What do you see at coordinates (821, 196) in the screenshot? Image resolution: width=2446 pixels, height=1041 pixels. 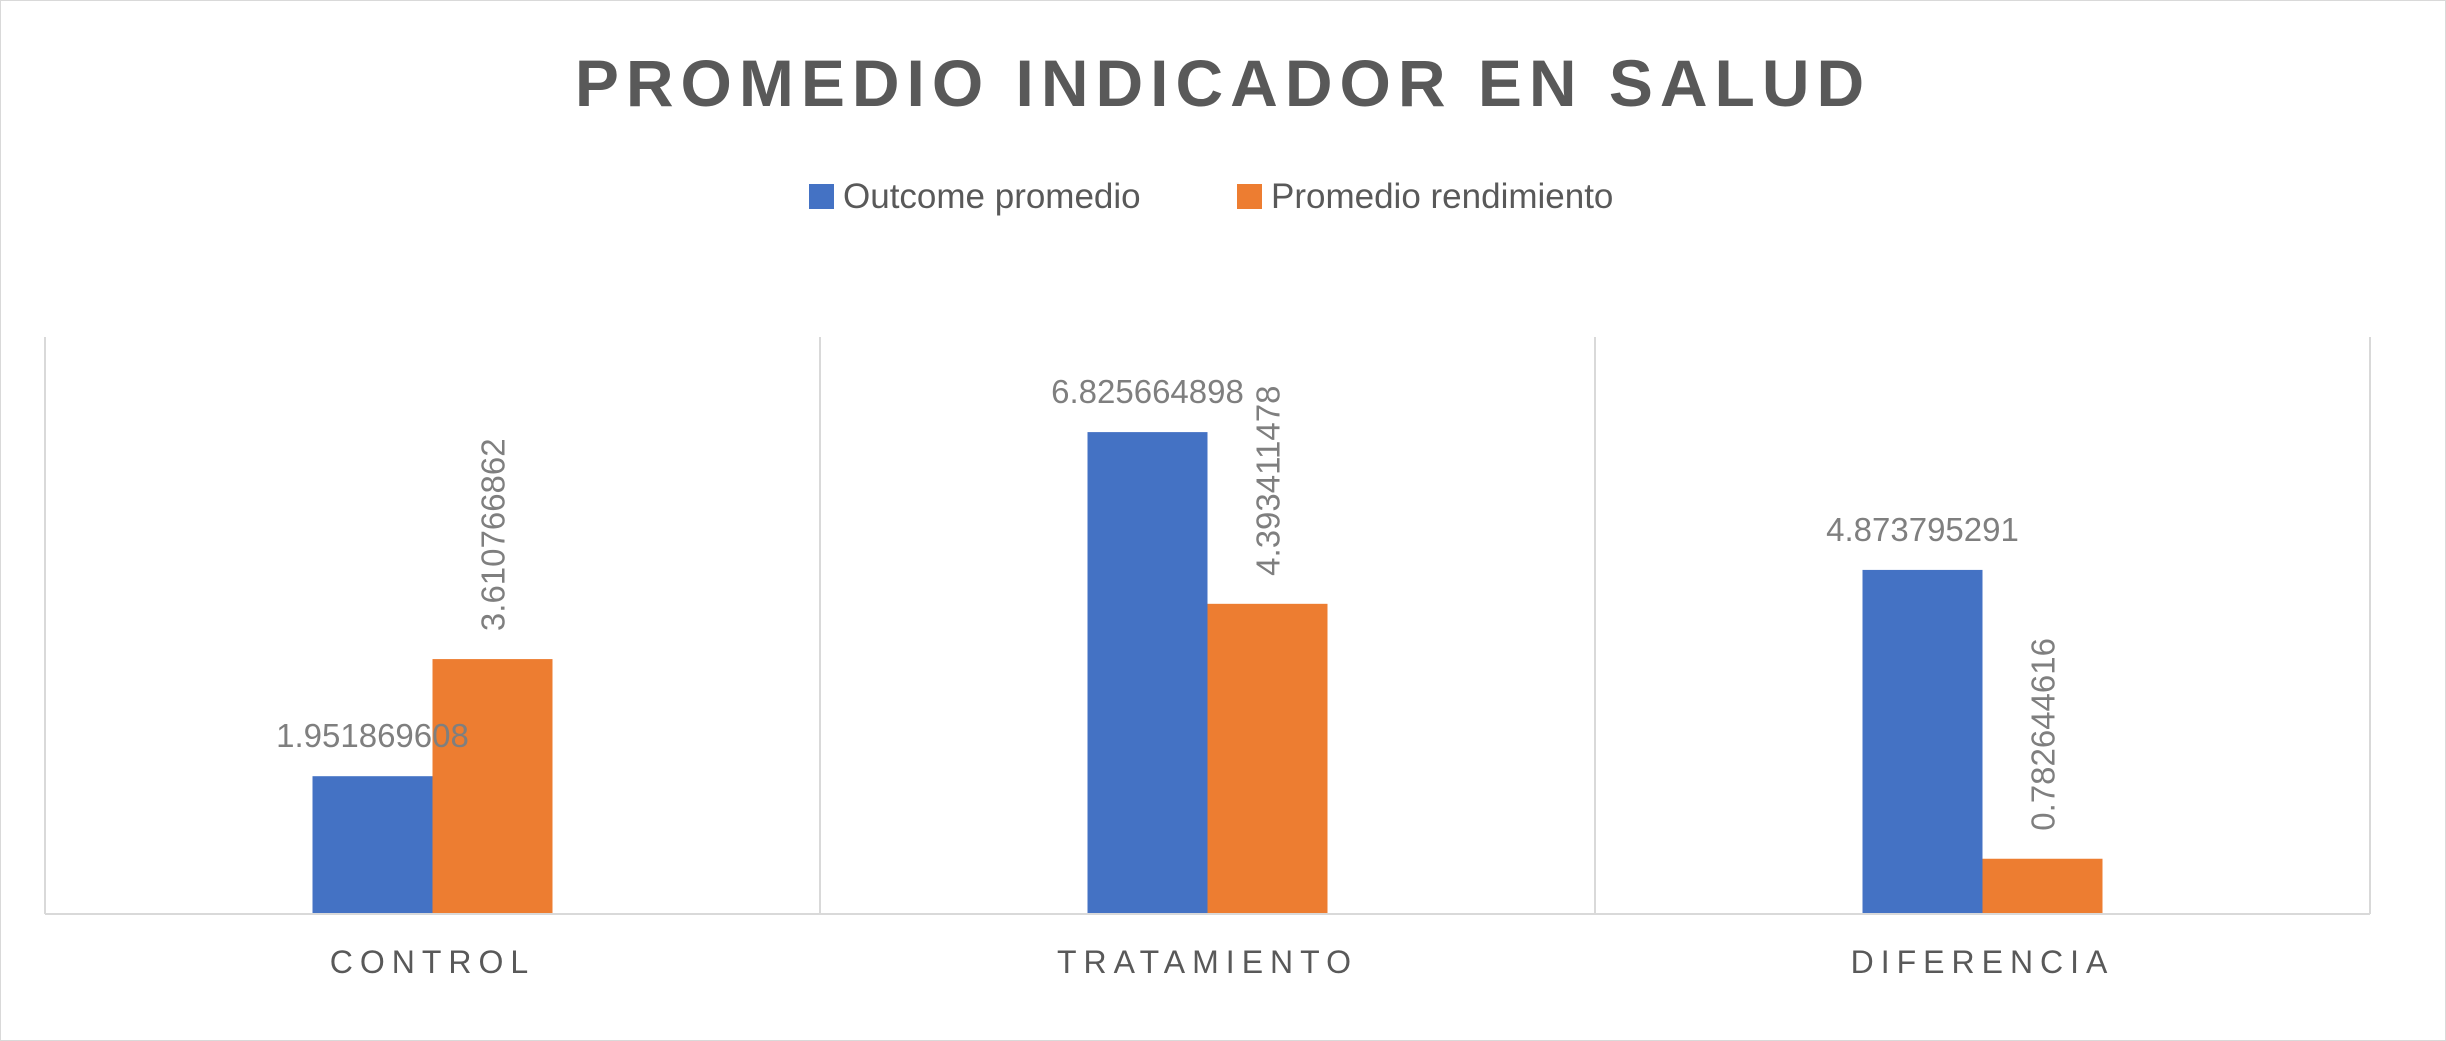 I see `legend-swatch-outcome-promedio` at bounding box center [821, 196].